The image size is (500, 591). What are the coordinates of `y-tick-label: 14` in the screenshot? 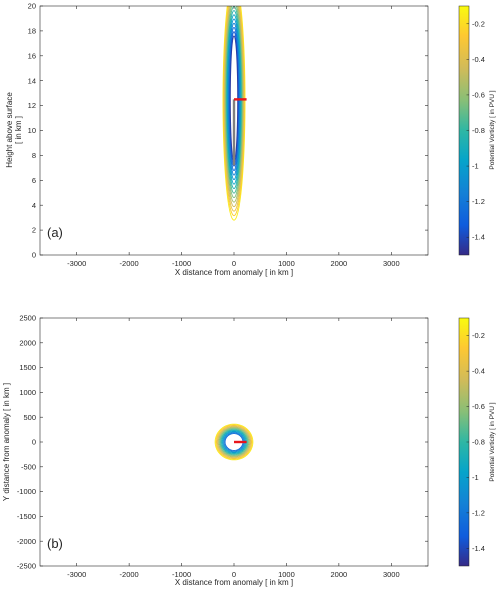 It's located at (32, 80).